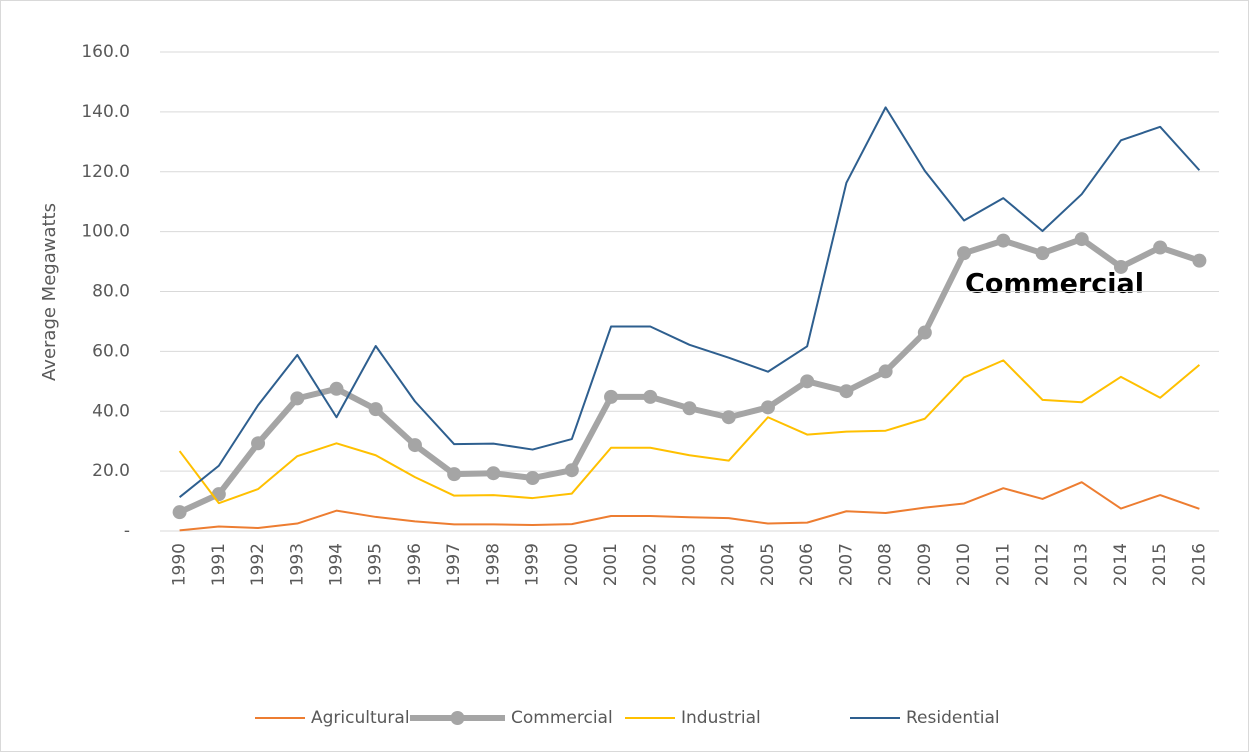  What do you see at coordinates (1003, 564) in the screenshot?
I see `x-tick-label: 2011` at bounding box center [1003, 564].